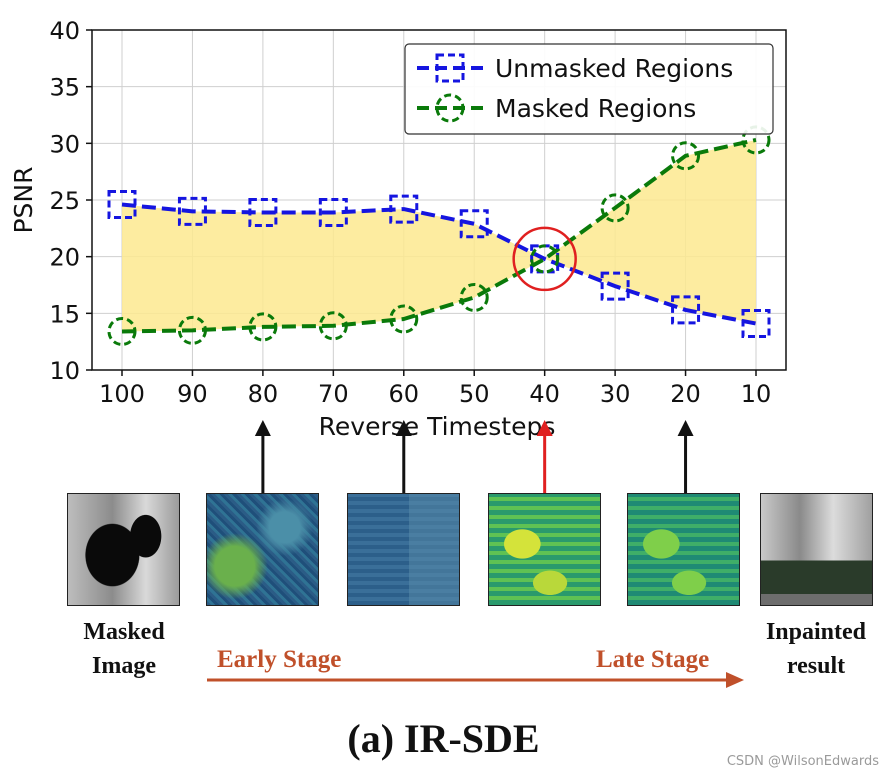  I want to click on legend-label: Masked Regions, so click(595, 108).